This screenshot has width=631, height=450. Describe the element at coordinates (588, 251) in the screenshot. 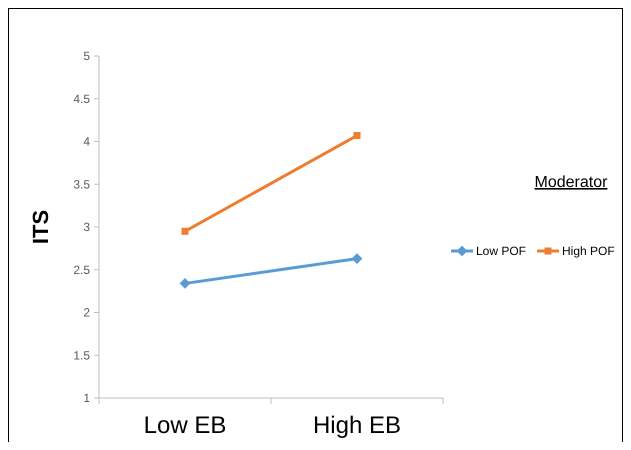

I see `legend-label: High POF` at that location.